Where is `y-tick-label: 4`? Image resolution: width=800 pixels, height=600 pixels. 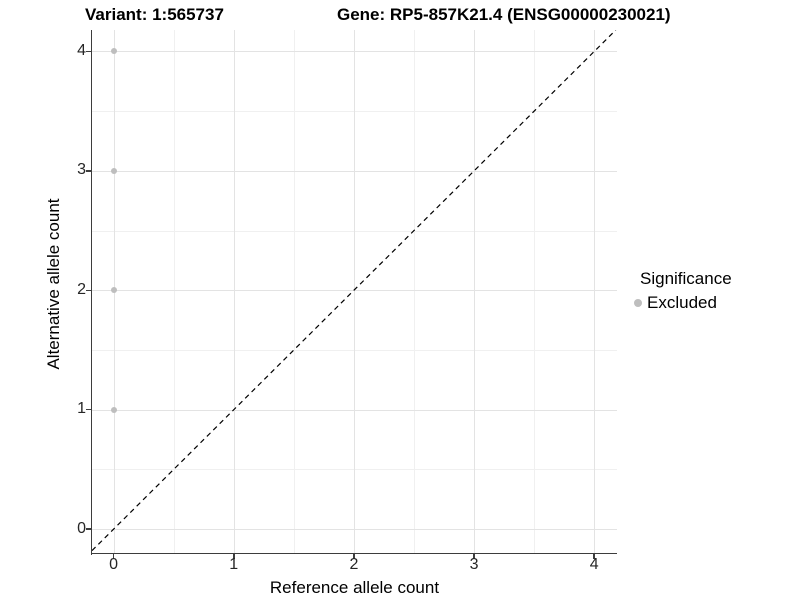 y-tick-label: 4 is located at coordinates (81, 50).